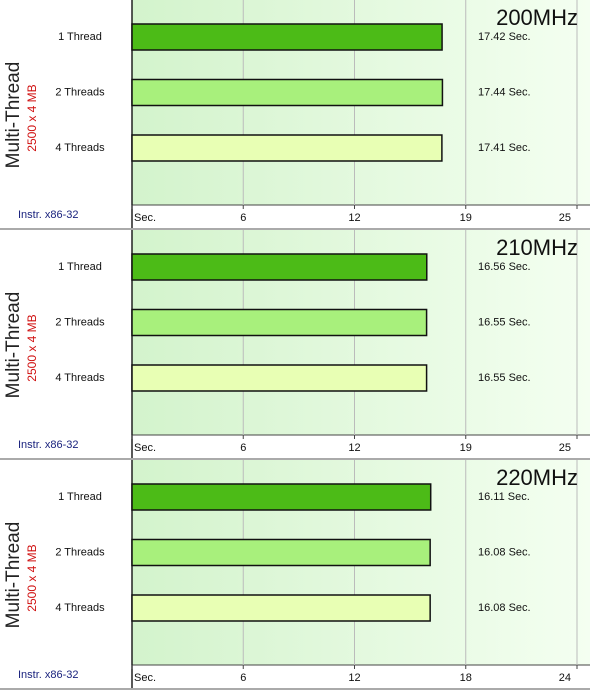 The width and height of the screenshot is (590, 692). I want to click on panel-title: 200MHz, so click(537, 17).